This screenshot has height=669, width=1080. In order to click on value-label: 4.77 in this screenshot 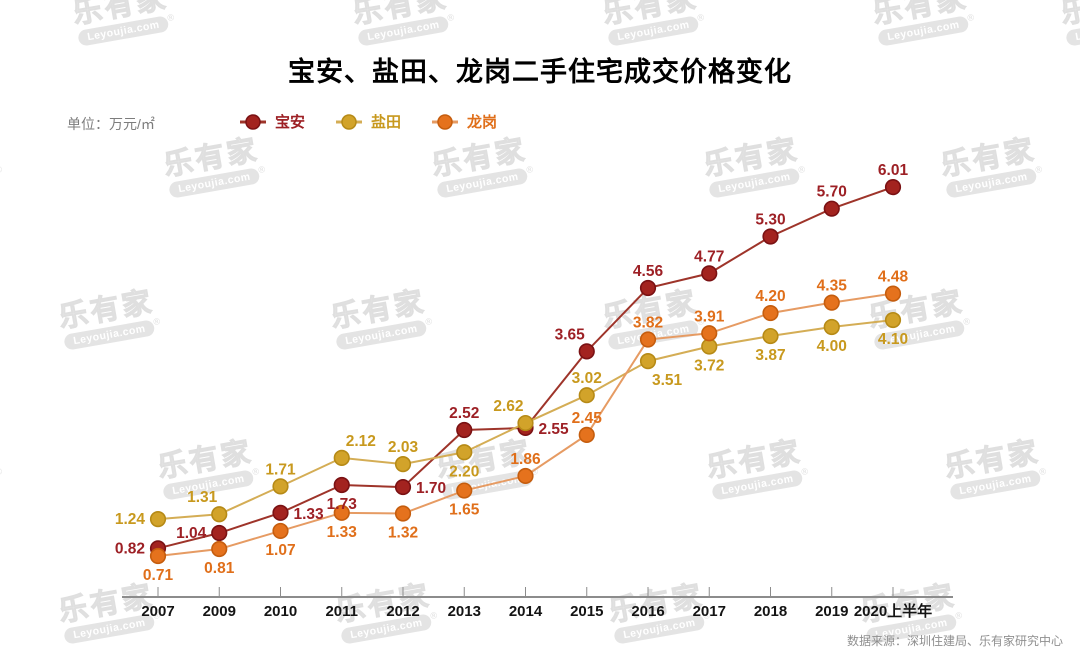, I will do `click(709, 256)`.